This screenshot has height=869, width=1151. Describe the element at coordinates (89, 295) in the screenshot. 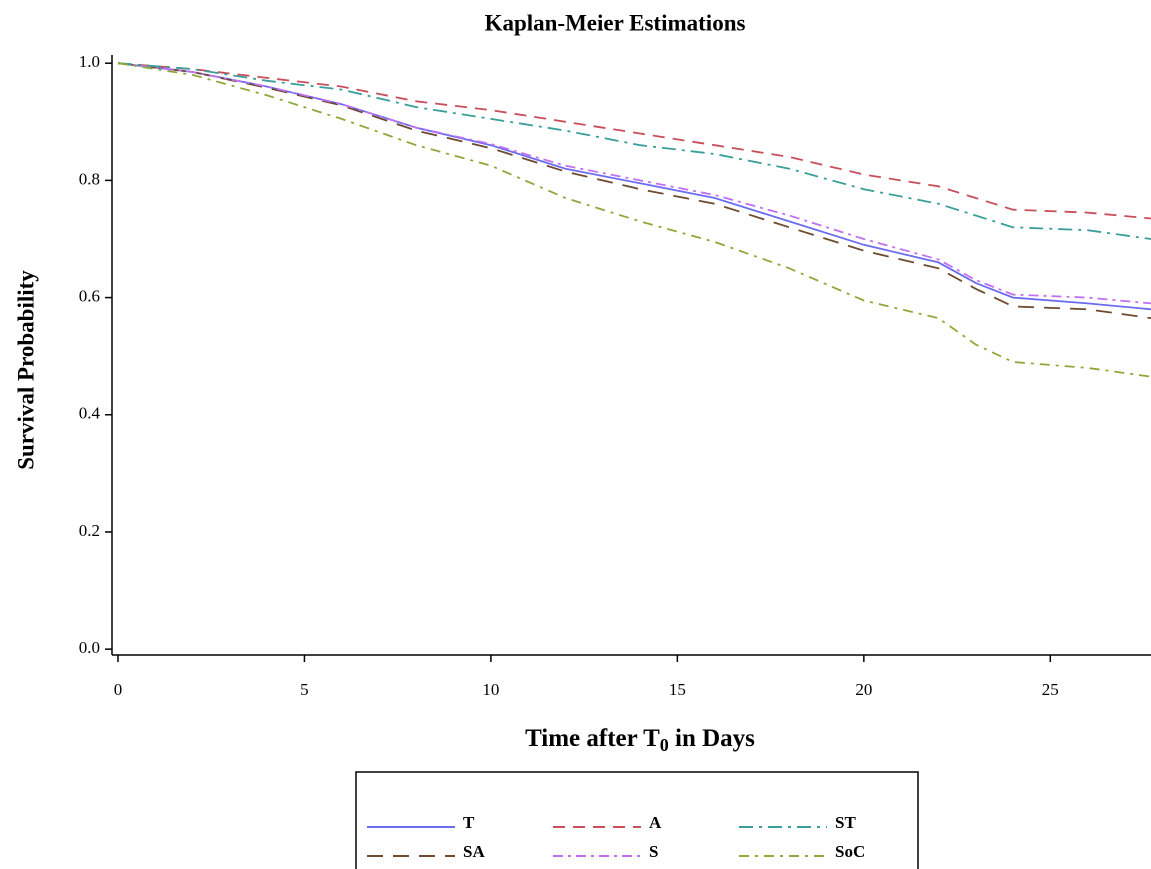

I see `y-tick-label: 0.6` at that location.